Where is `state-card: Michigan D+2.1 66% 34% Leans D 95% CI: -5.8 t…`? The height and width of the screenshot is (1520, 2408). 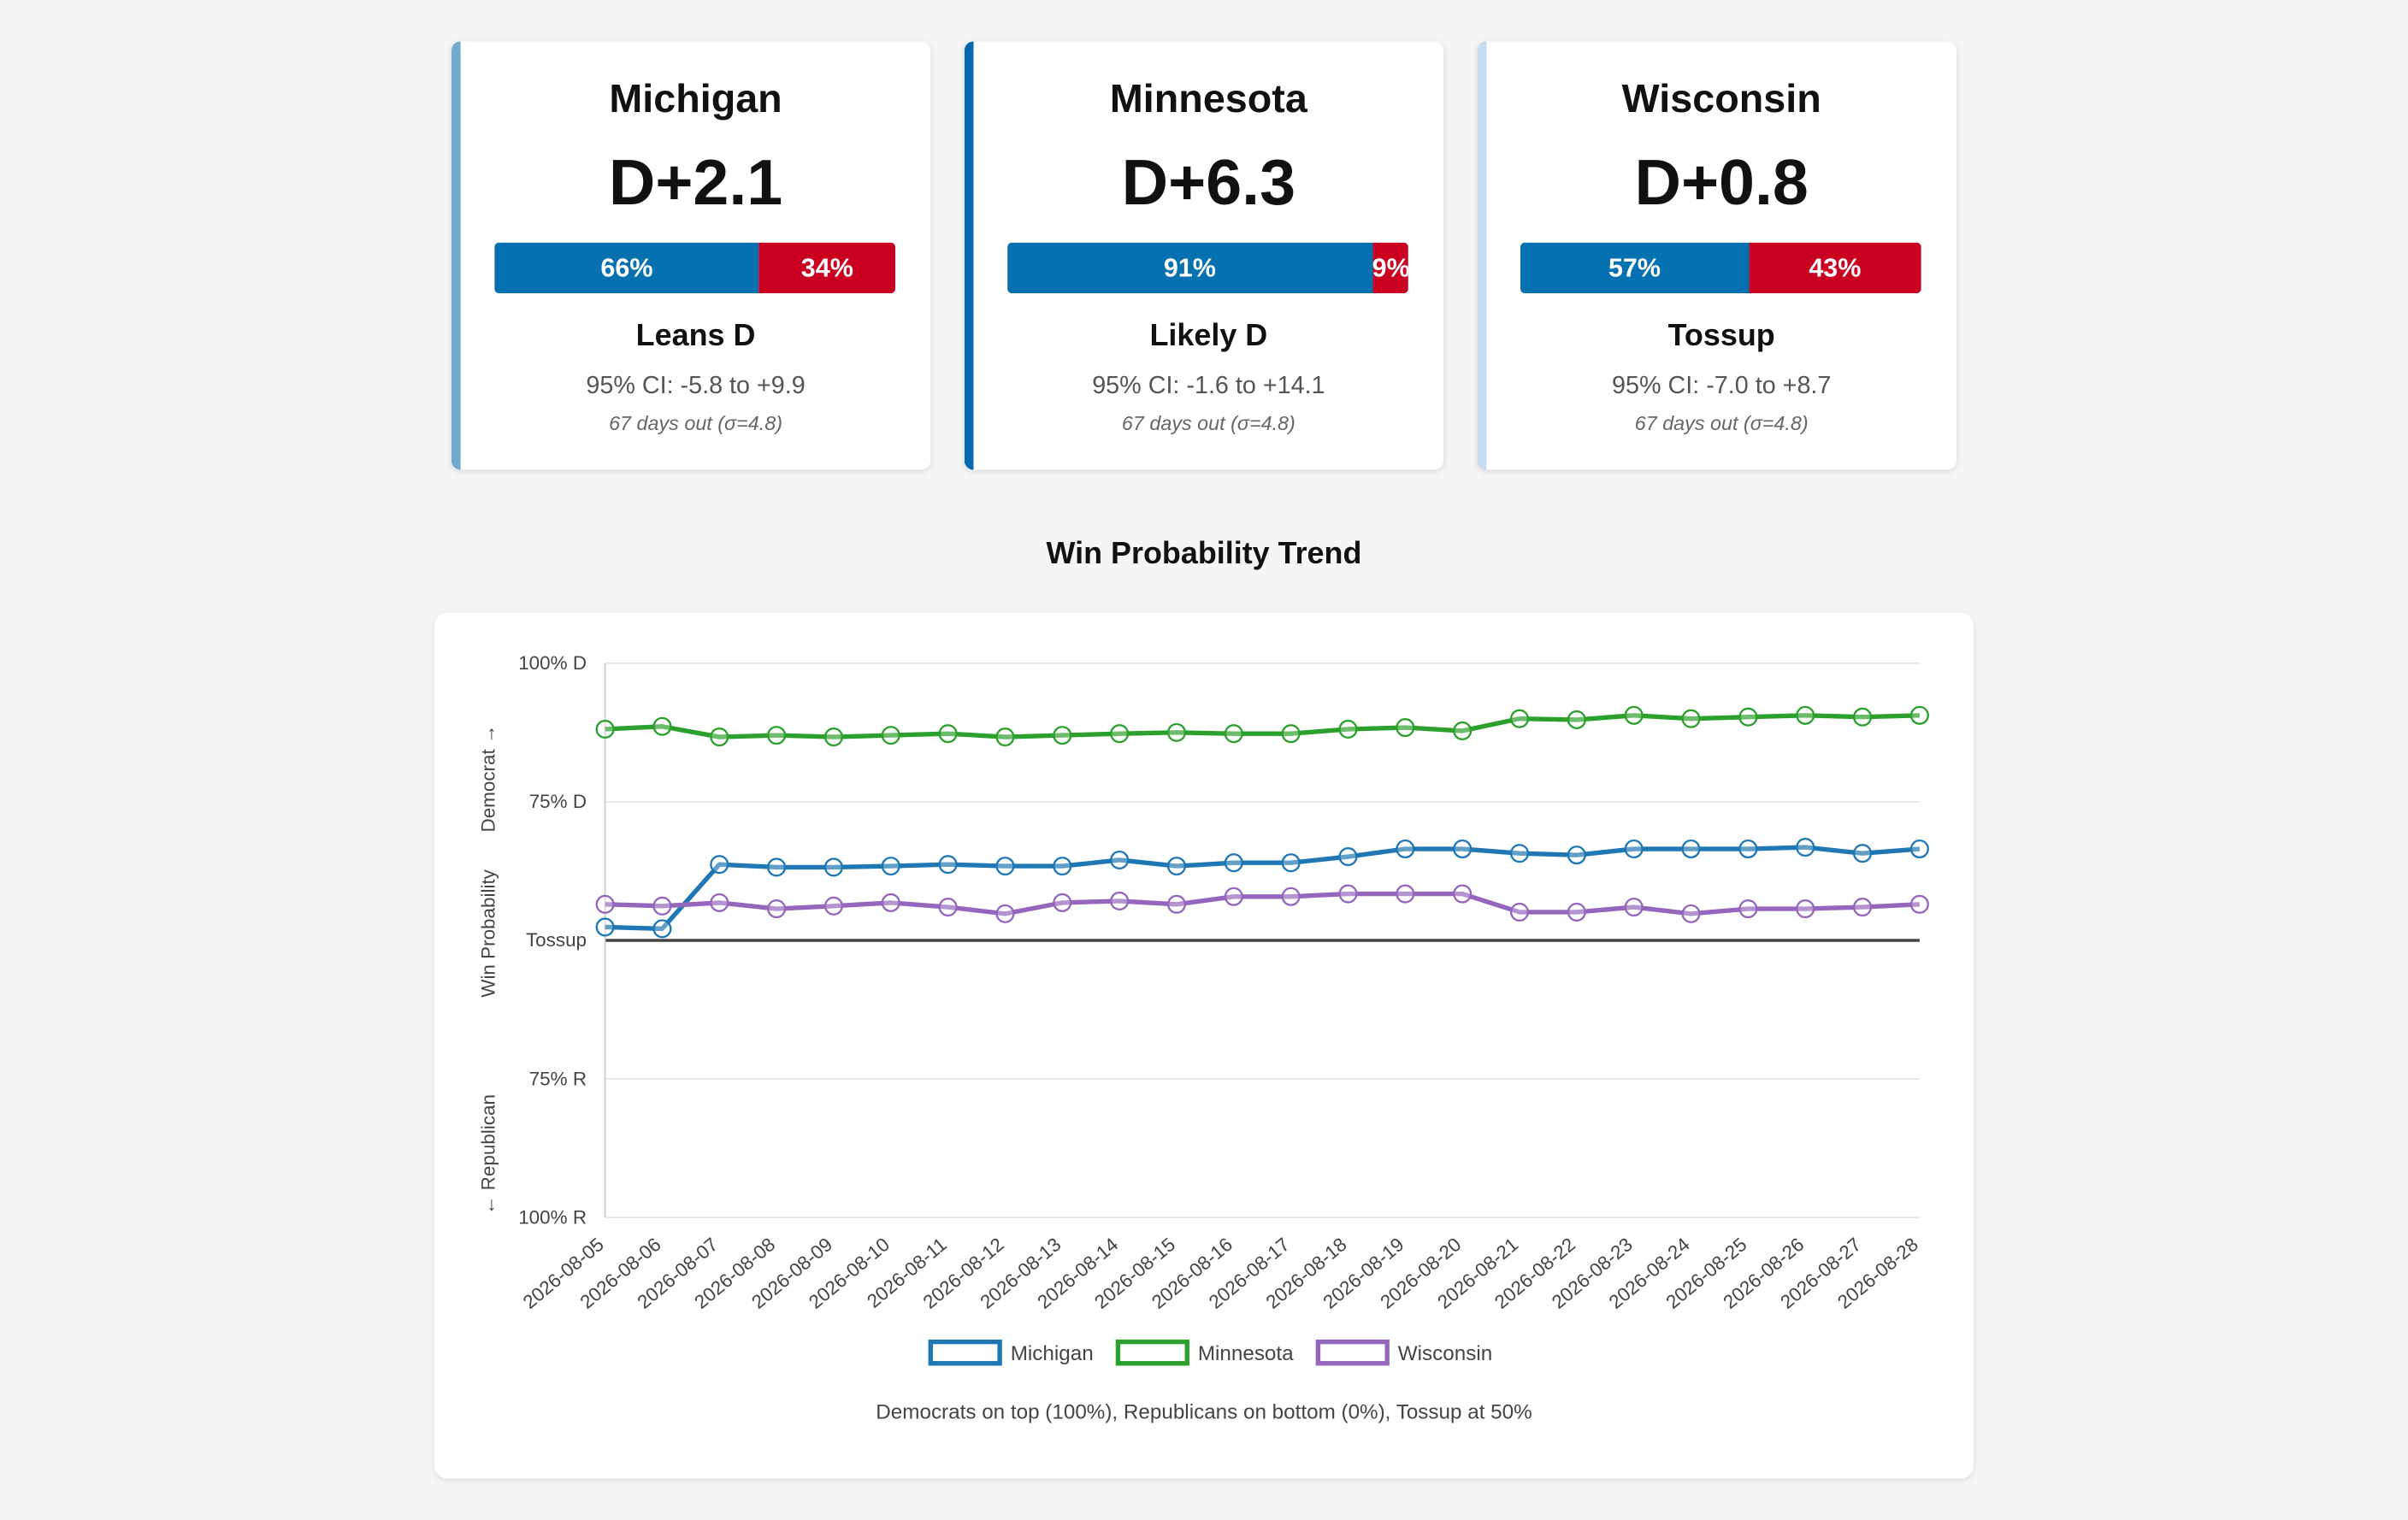 state-card: Michigan D+2.1 66% 34% Leans D 95% CI: -5.8 t… is located at coordinates (691, 255).